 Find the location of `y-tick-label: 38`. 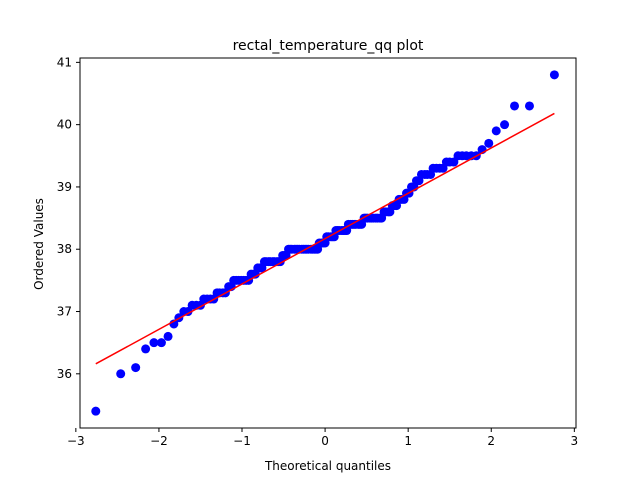

y-tick-label: 38 is located at coordinates (64, 249).